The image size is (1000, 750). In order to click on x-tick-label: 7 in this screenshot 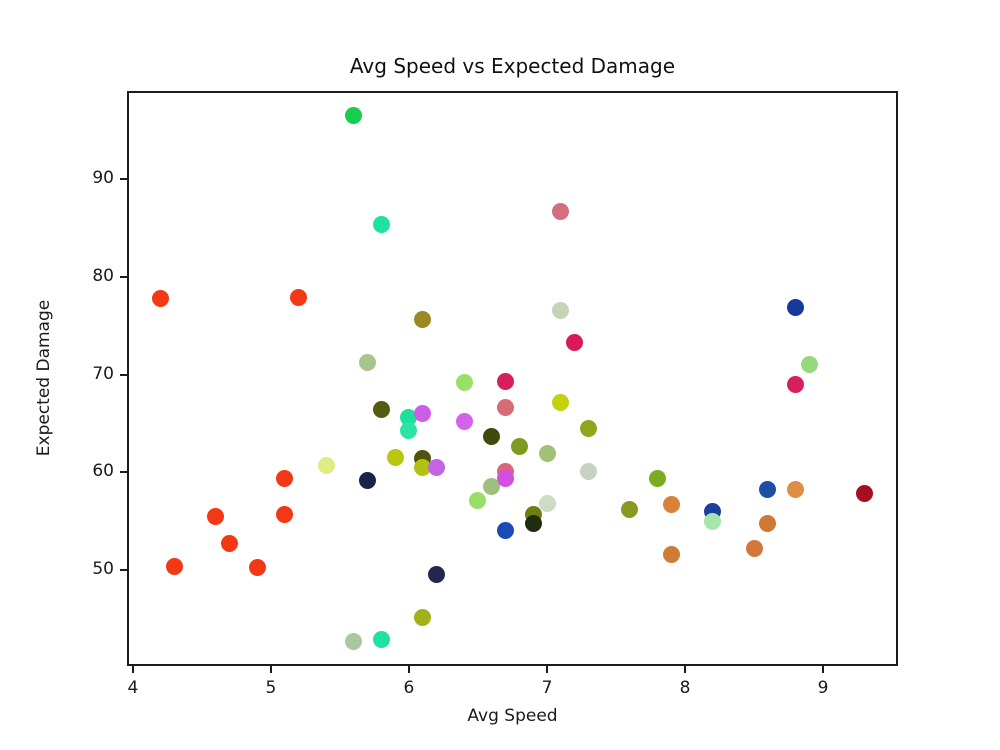, I will do `click(547, 688)`.